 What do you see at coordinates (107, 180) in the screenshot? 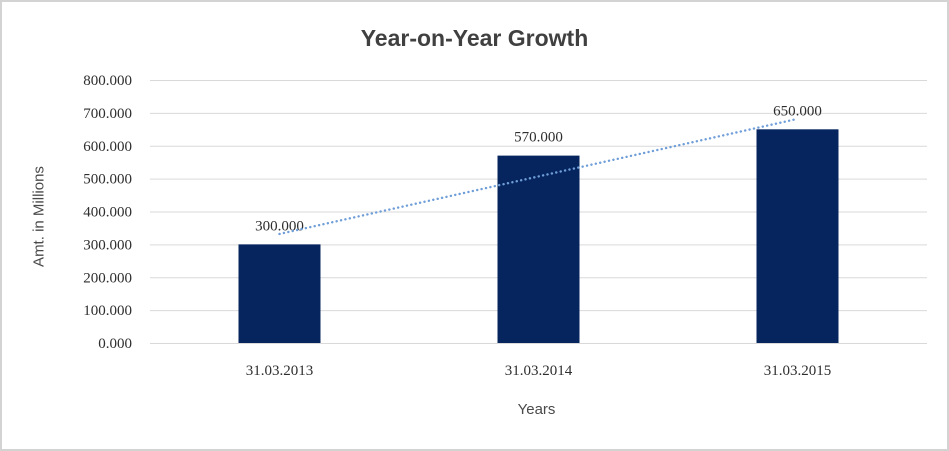
I see `y-axis-tick-label: 500.000` at bounding box center [107, 180].